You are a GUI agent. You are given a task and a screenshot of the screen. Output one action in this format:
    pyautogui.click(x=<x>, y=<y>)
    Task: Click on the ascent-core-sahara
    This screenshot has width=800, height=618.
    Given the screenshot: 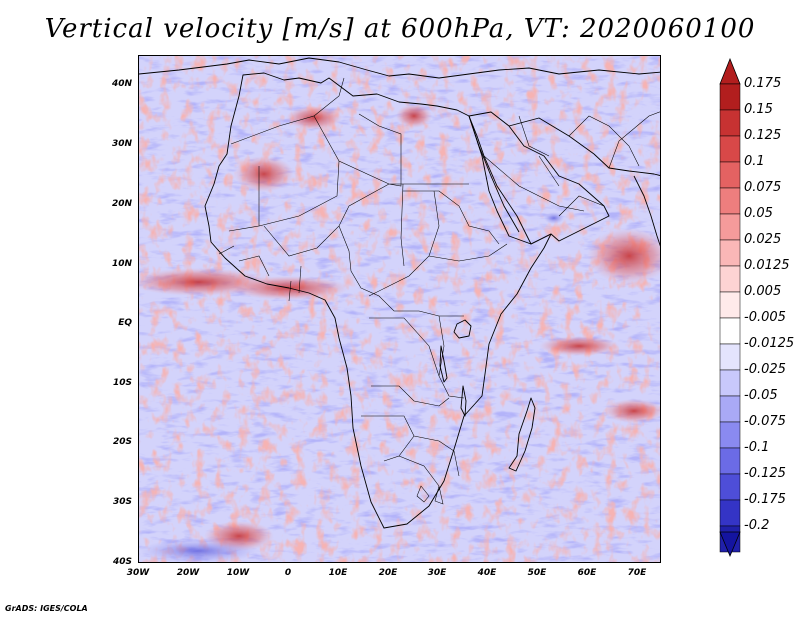 What is the action you would take?
    pyautogui.click(x=264, y=174)
    